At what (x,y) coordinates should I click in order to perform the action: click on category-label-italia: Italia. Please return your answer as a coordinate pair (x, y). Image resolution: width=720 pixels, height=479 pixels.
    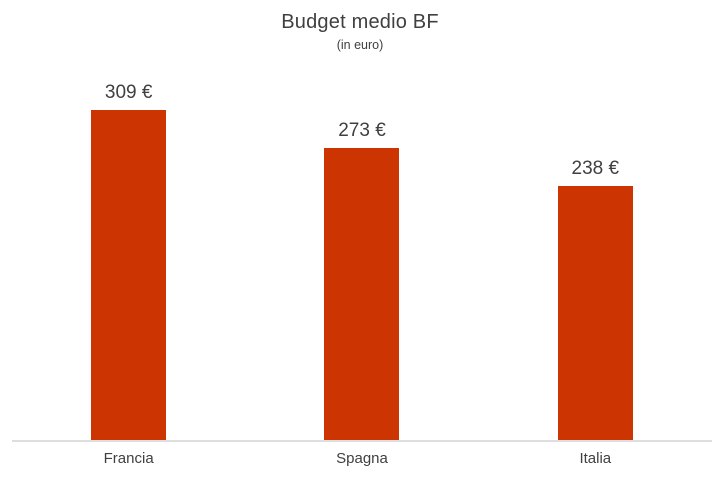
    Looking at the image, I should click on (595, 458).